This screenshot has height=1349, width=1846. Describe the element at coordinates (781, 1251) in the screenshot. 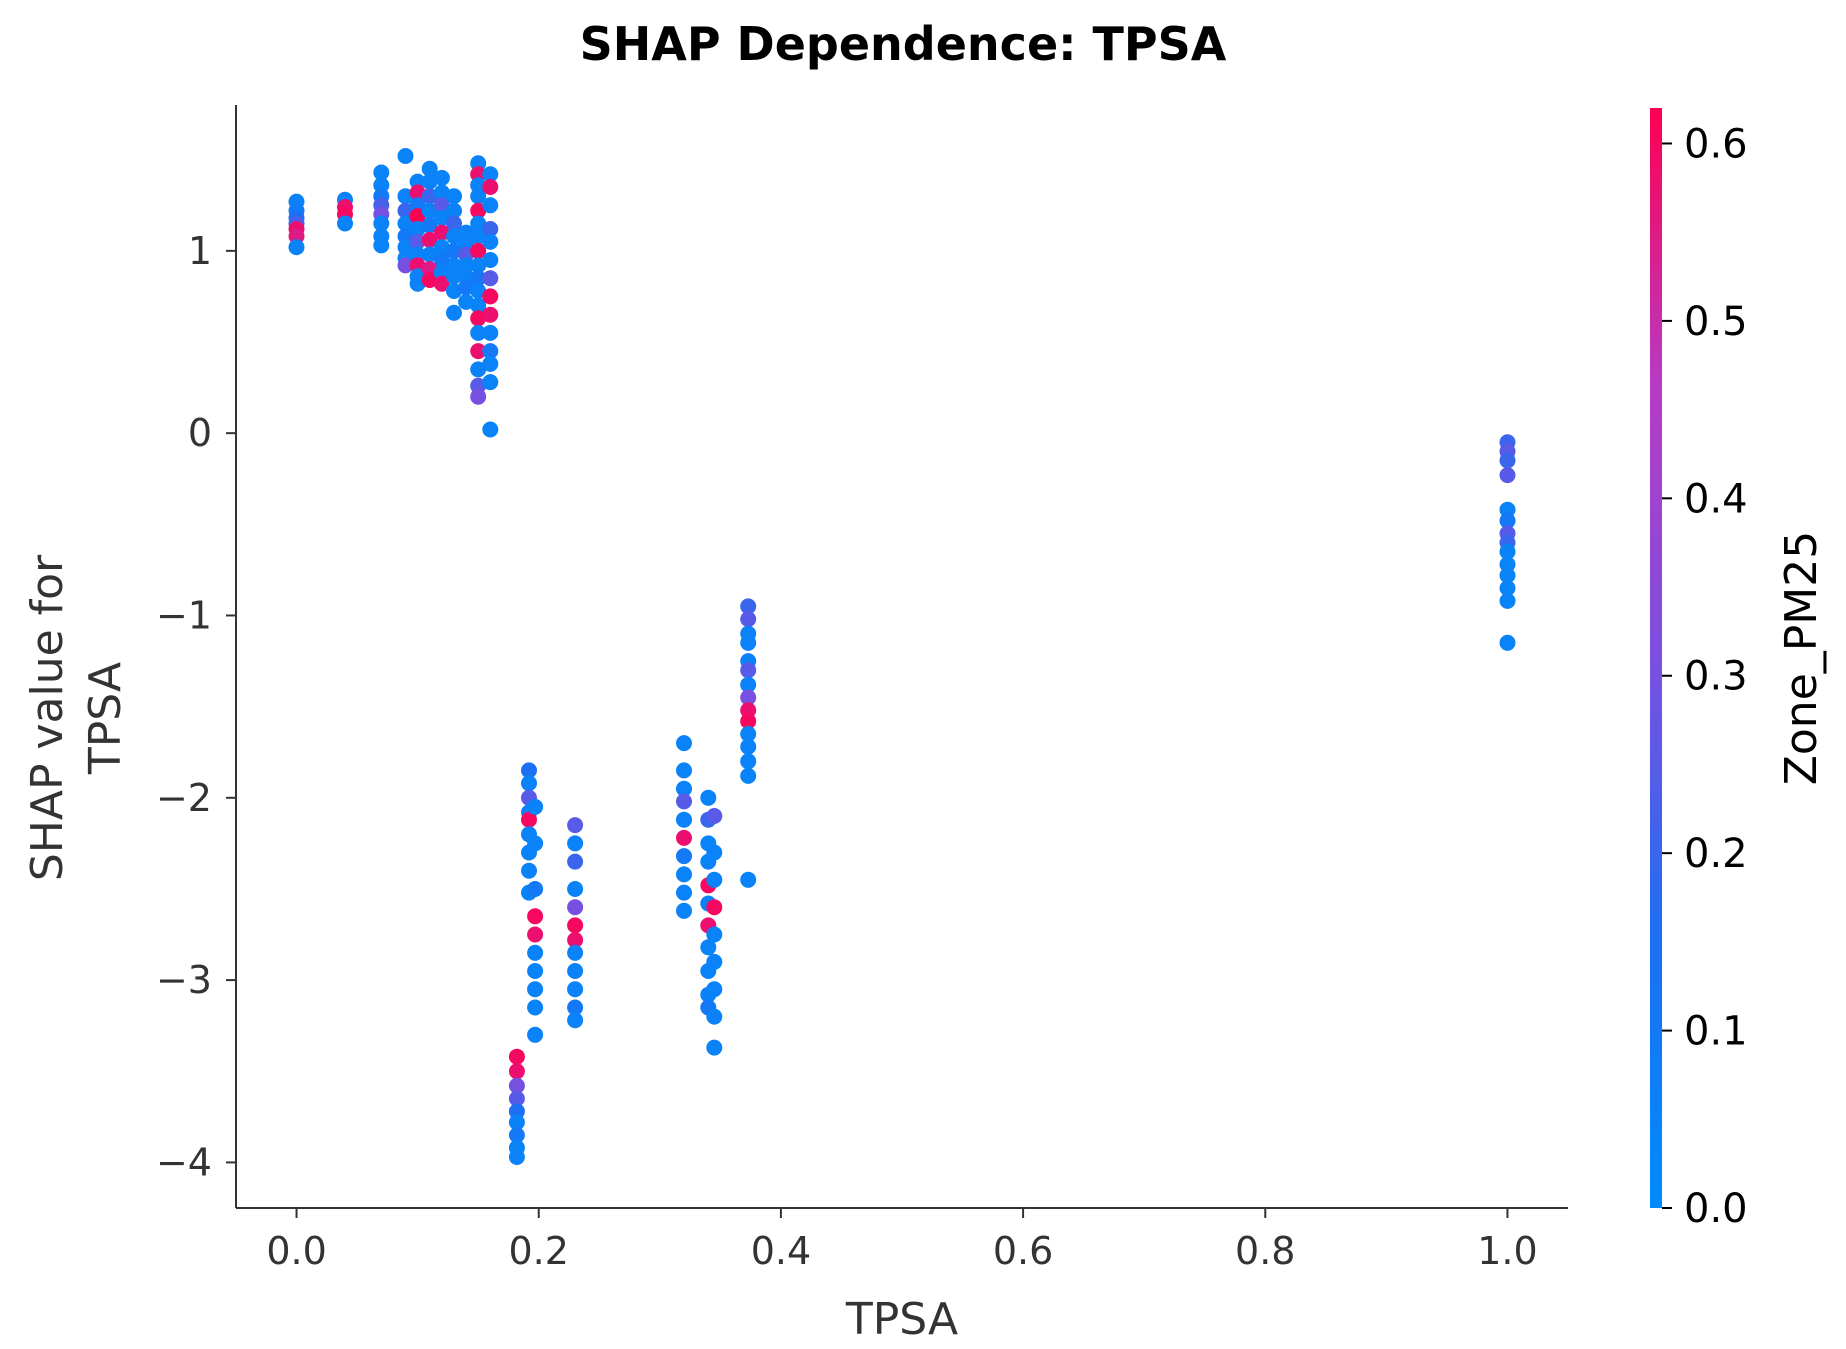

I see `x-tick-label: 0.4` at that location.